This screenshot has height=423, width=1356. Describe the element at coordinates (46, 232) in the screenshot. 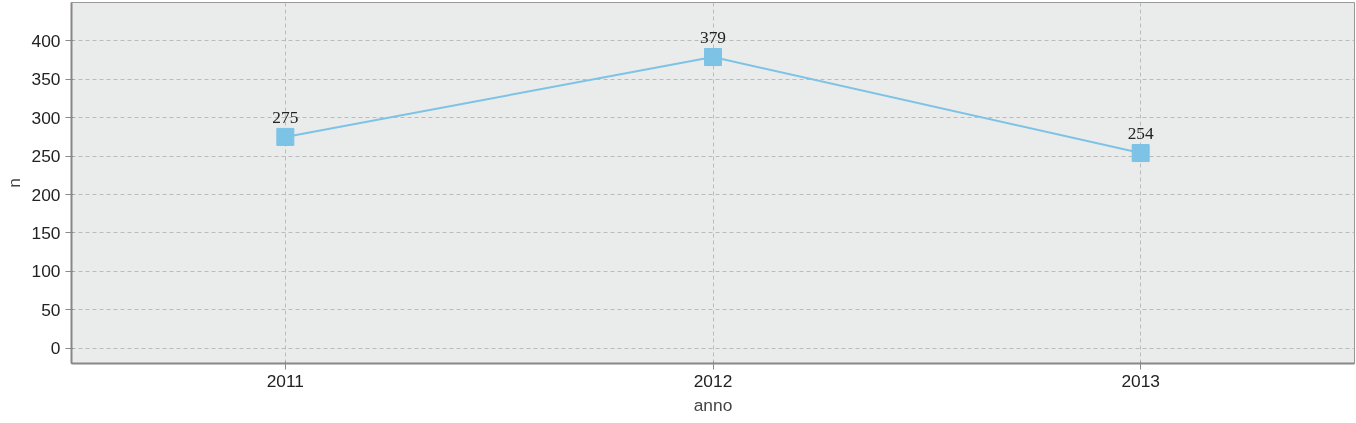

I see `y-tick-label: 150` at that location.